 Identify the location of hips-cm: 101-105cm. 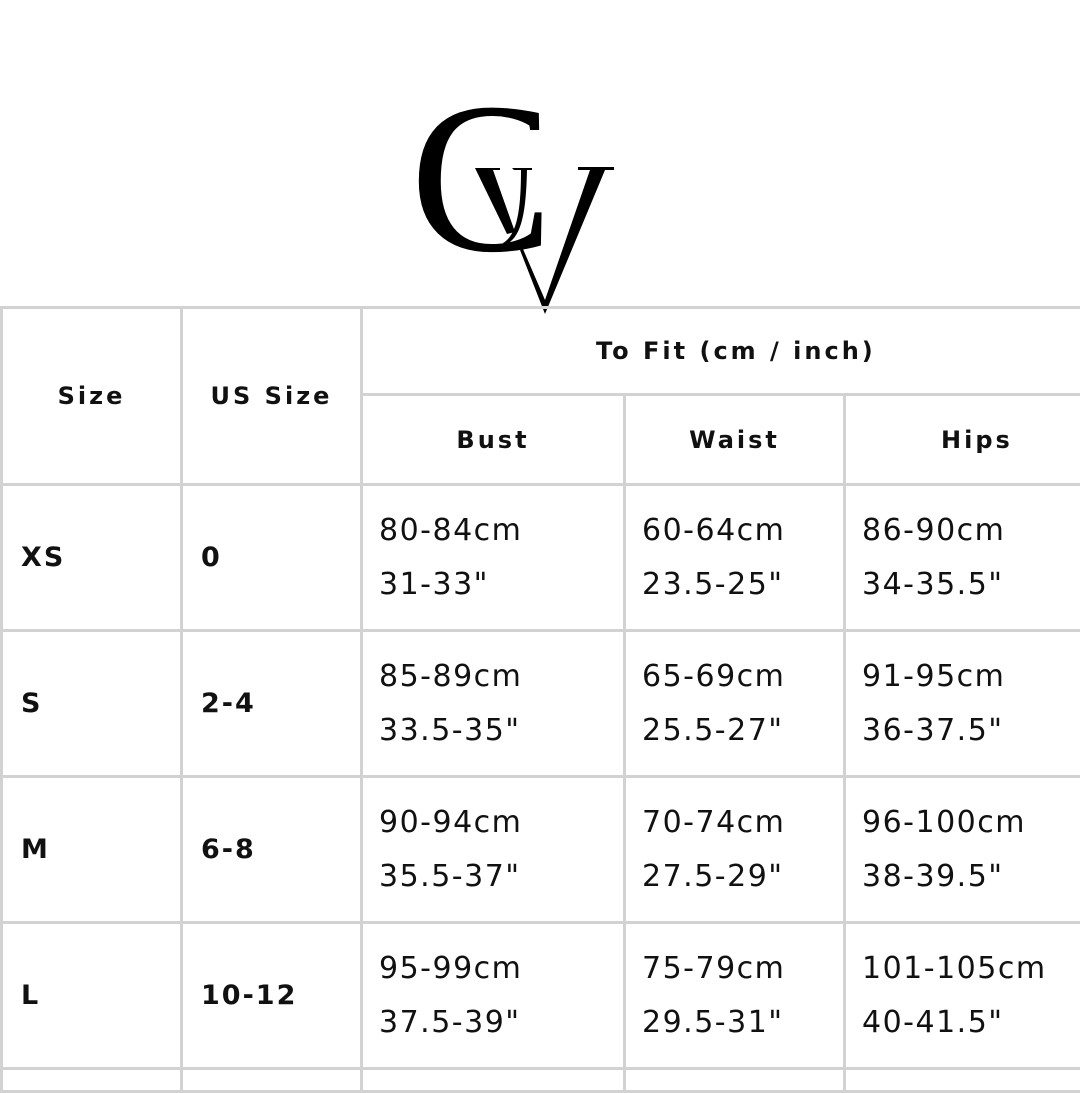
(971, 969).